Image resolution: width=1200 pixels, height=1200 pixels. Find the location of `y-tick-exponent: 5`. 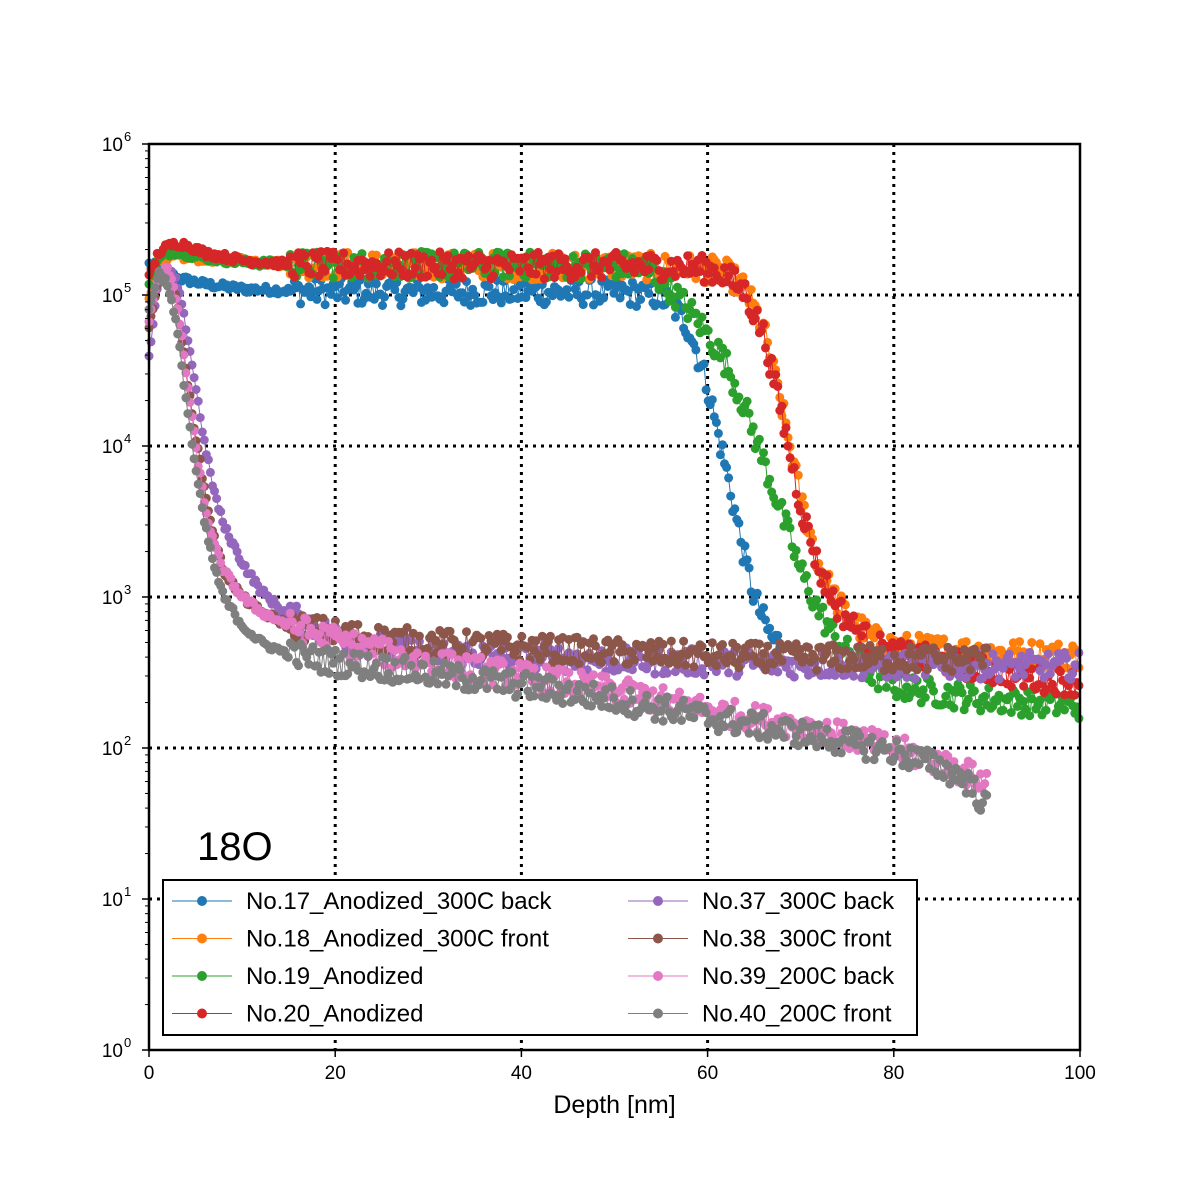

y-tick-exponent: 5 is located at coordinates (127, 287).